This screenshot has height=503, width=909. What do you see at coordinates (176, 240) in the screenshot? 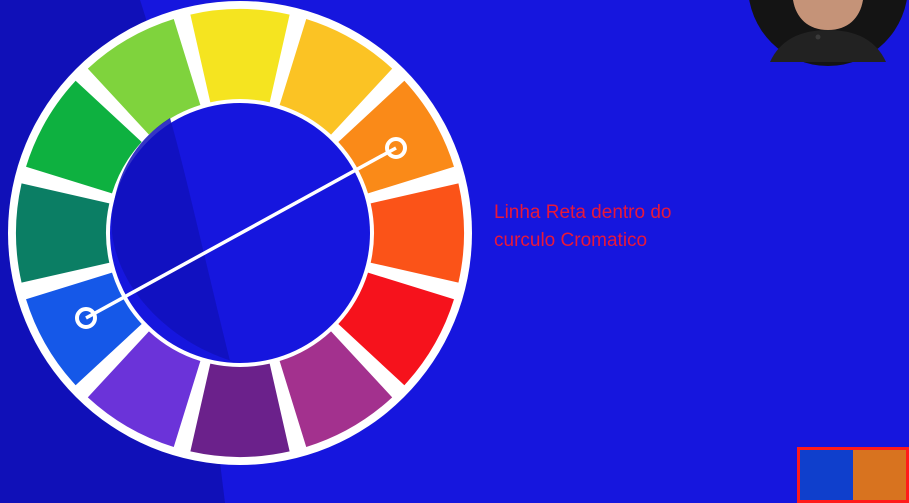
I see `inner-shadow` at bounding box center [176, 240].